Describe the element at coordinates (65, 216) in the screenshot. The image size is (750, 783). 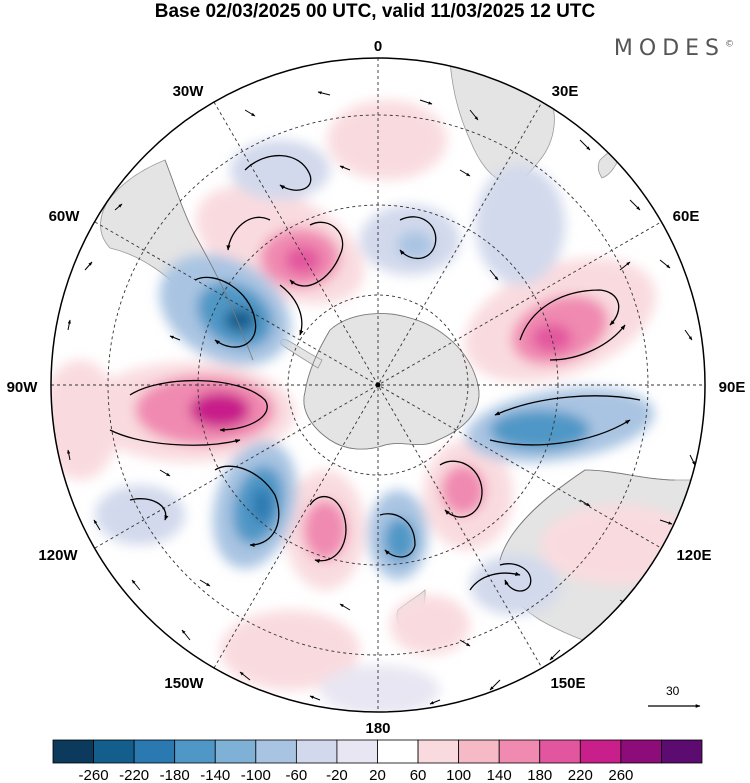
I see `lon-label-60w: 60W` at that location.